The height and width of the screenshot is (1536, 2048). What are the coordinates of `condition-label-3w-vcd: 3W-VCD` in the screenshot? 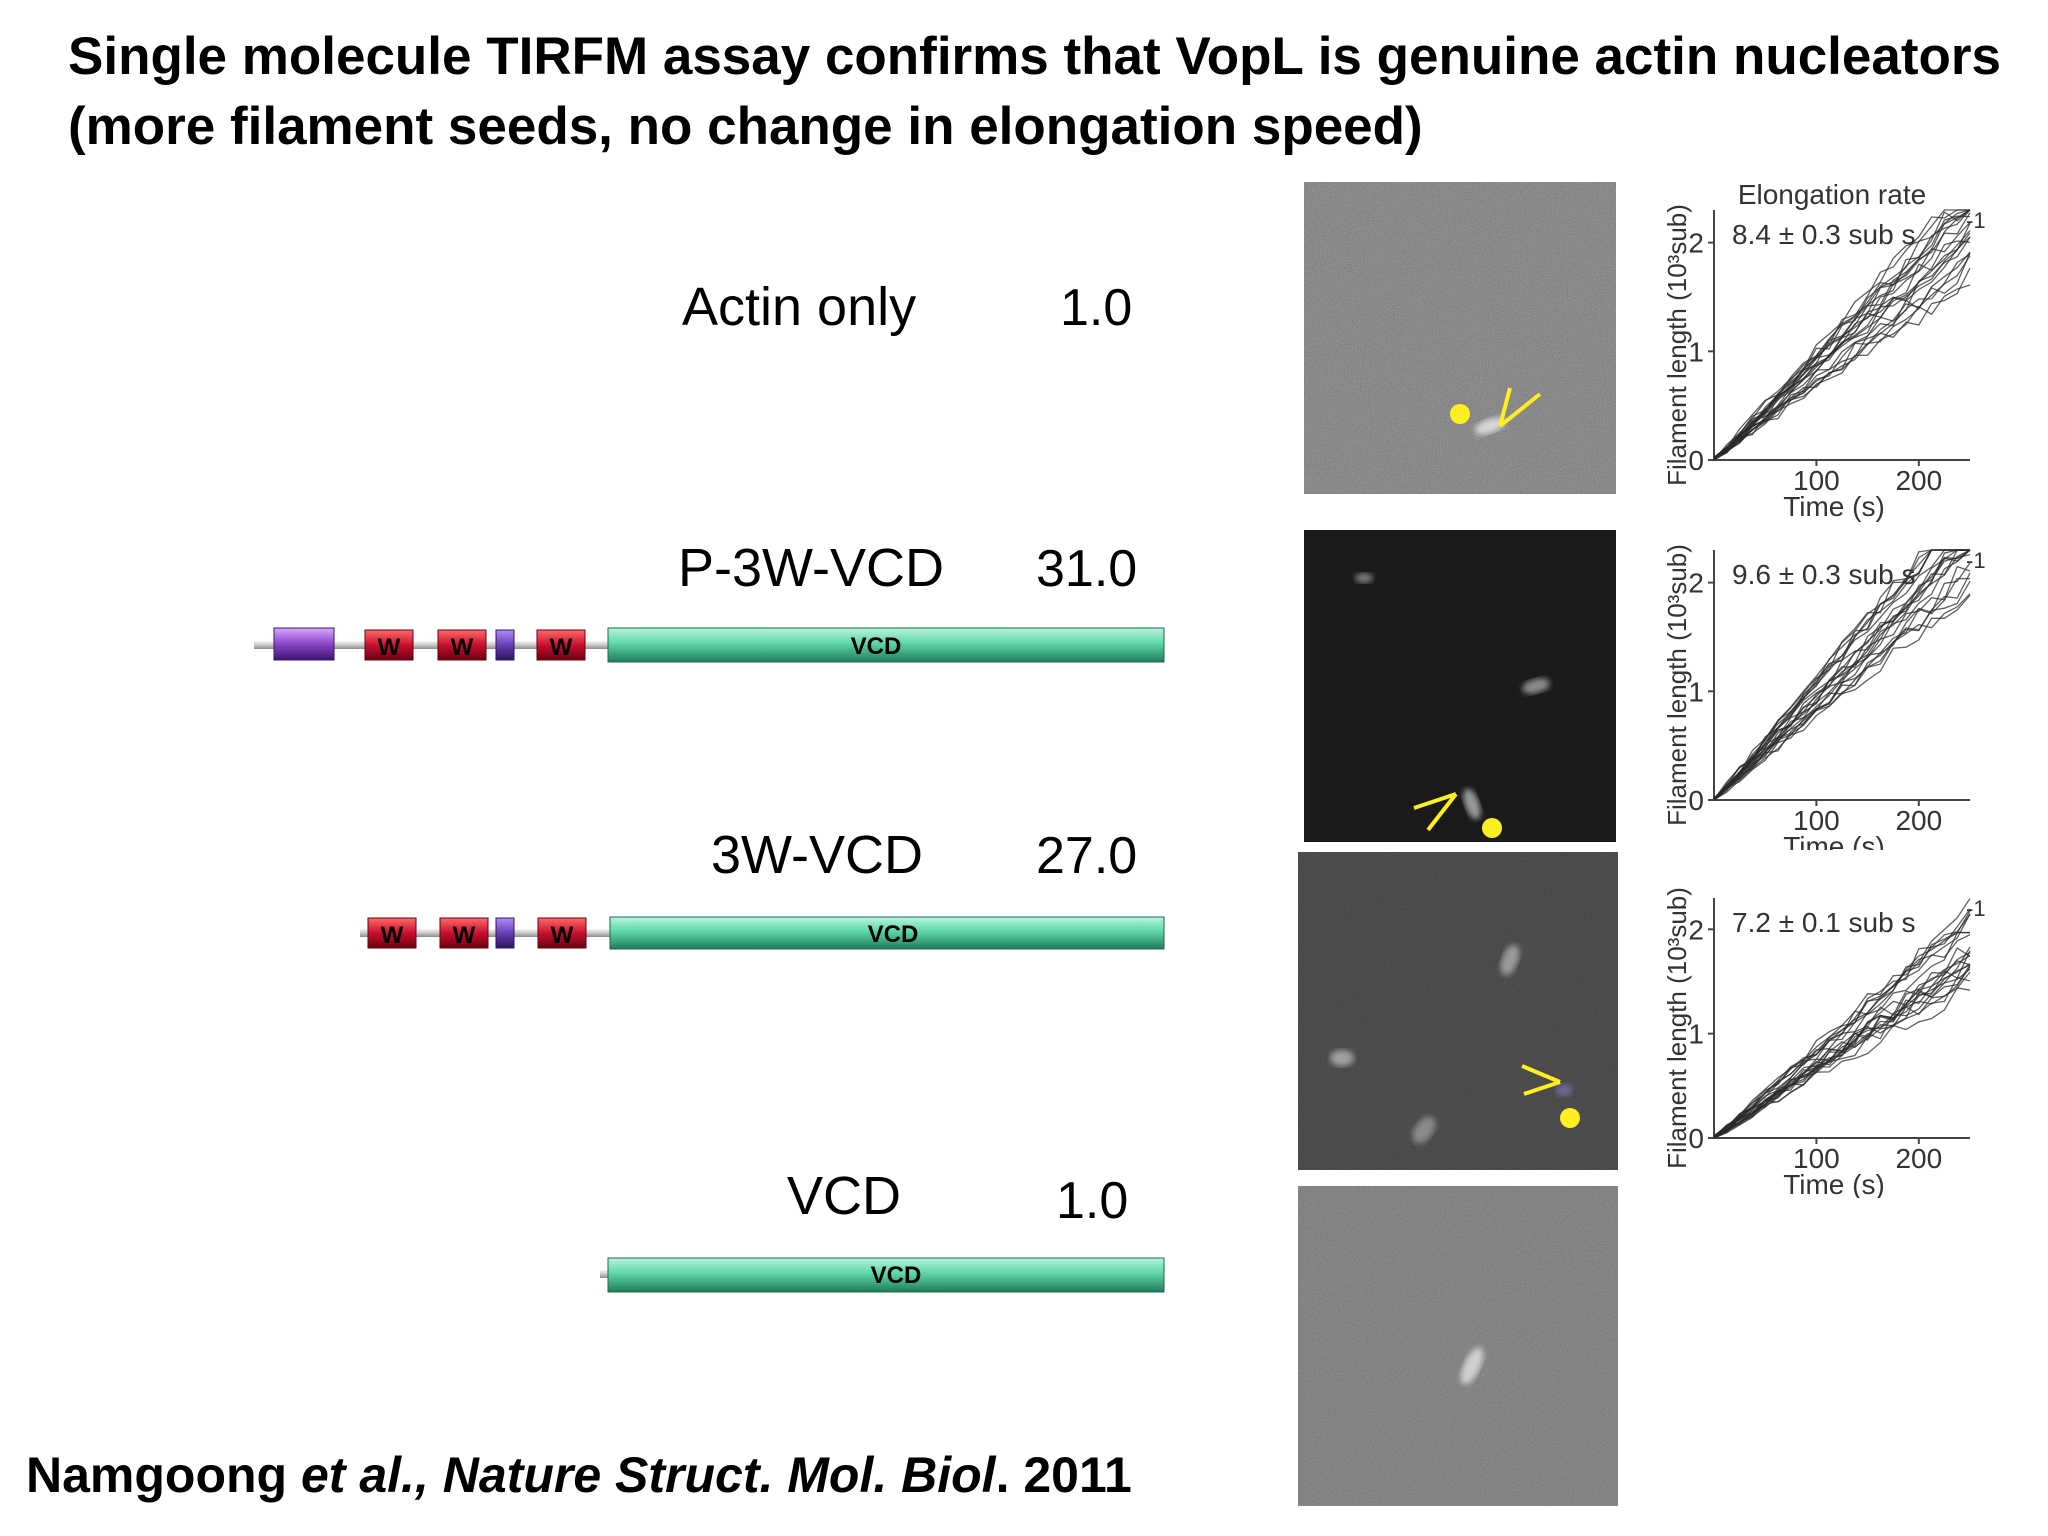 It's located at (817, 855).